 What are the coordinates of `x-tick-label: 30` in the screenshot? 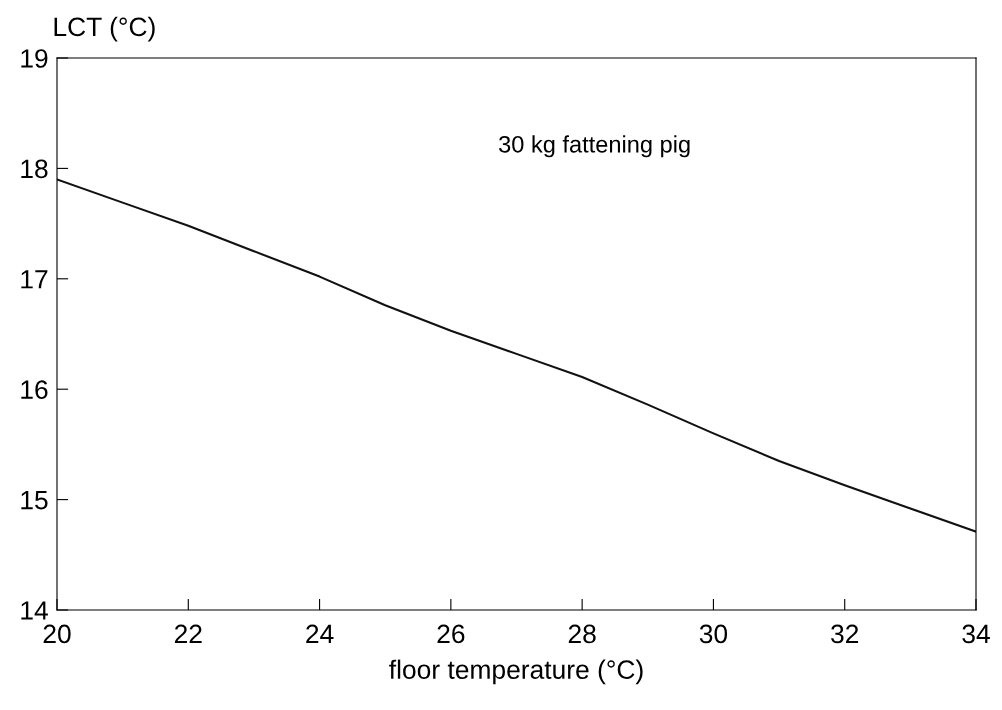 It's located at (713, 634).